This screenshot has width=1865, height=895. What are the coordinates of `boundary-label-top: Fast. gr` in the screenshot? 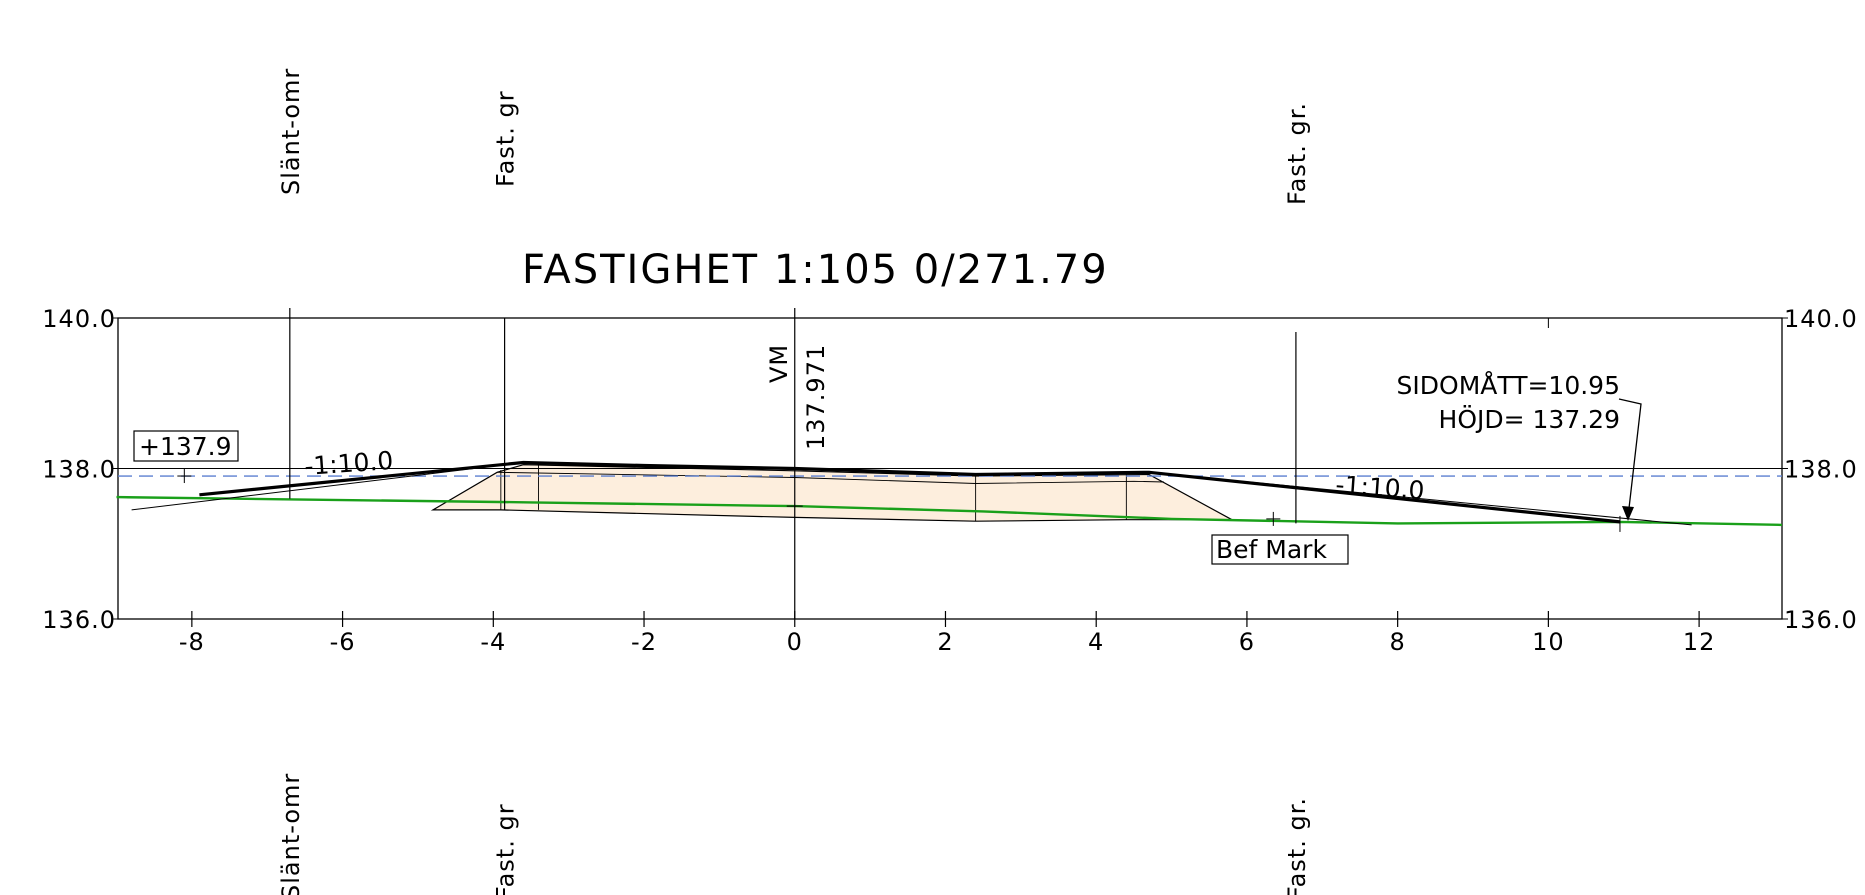 It's located at (506, 138).